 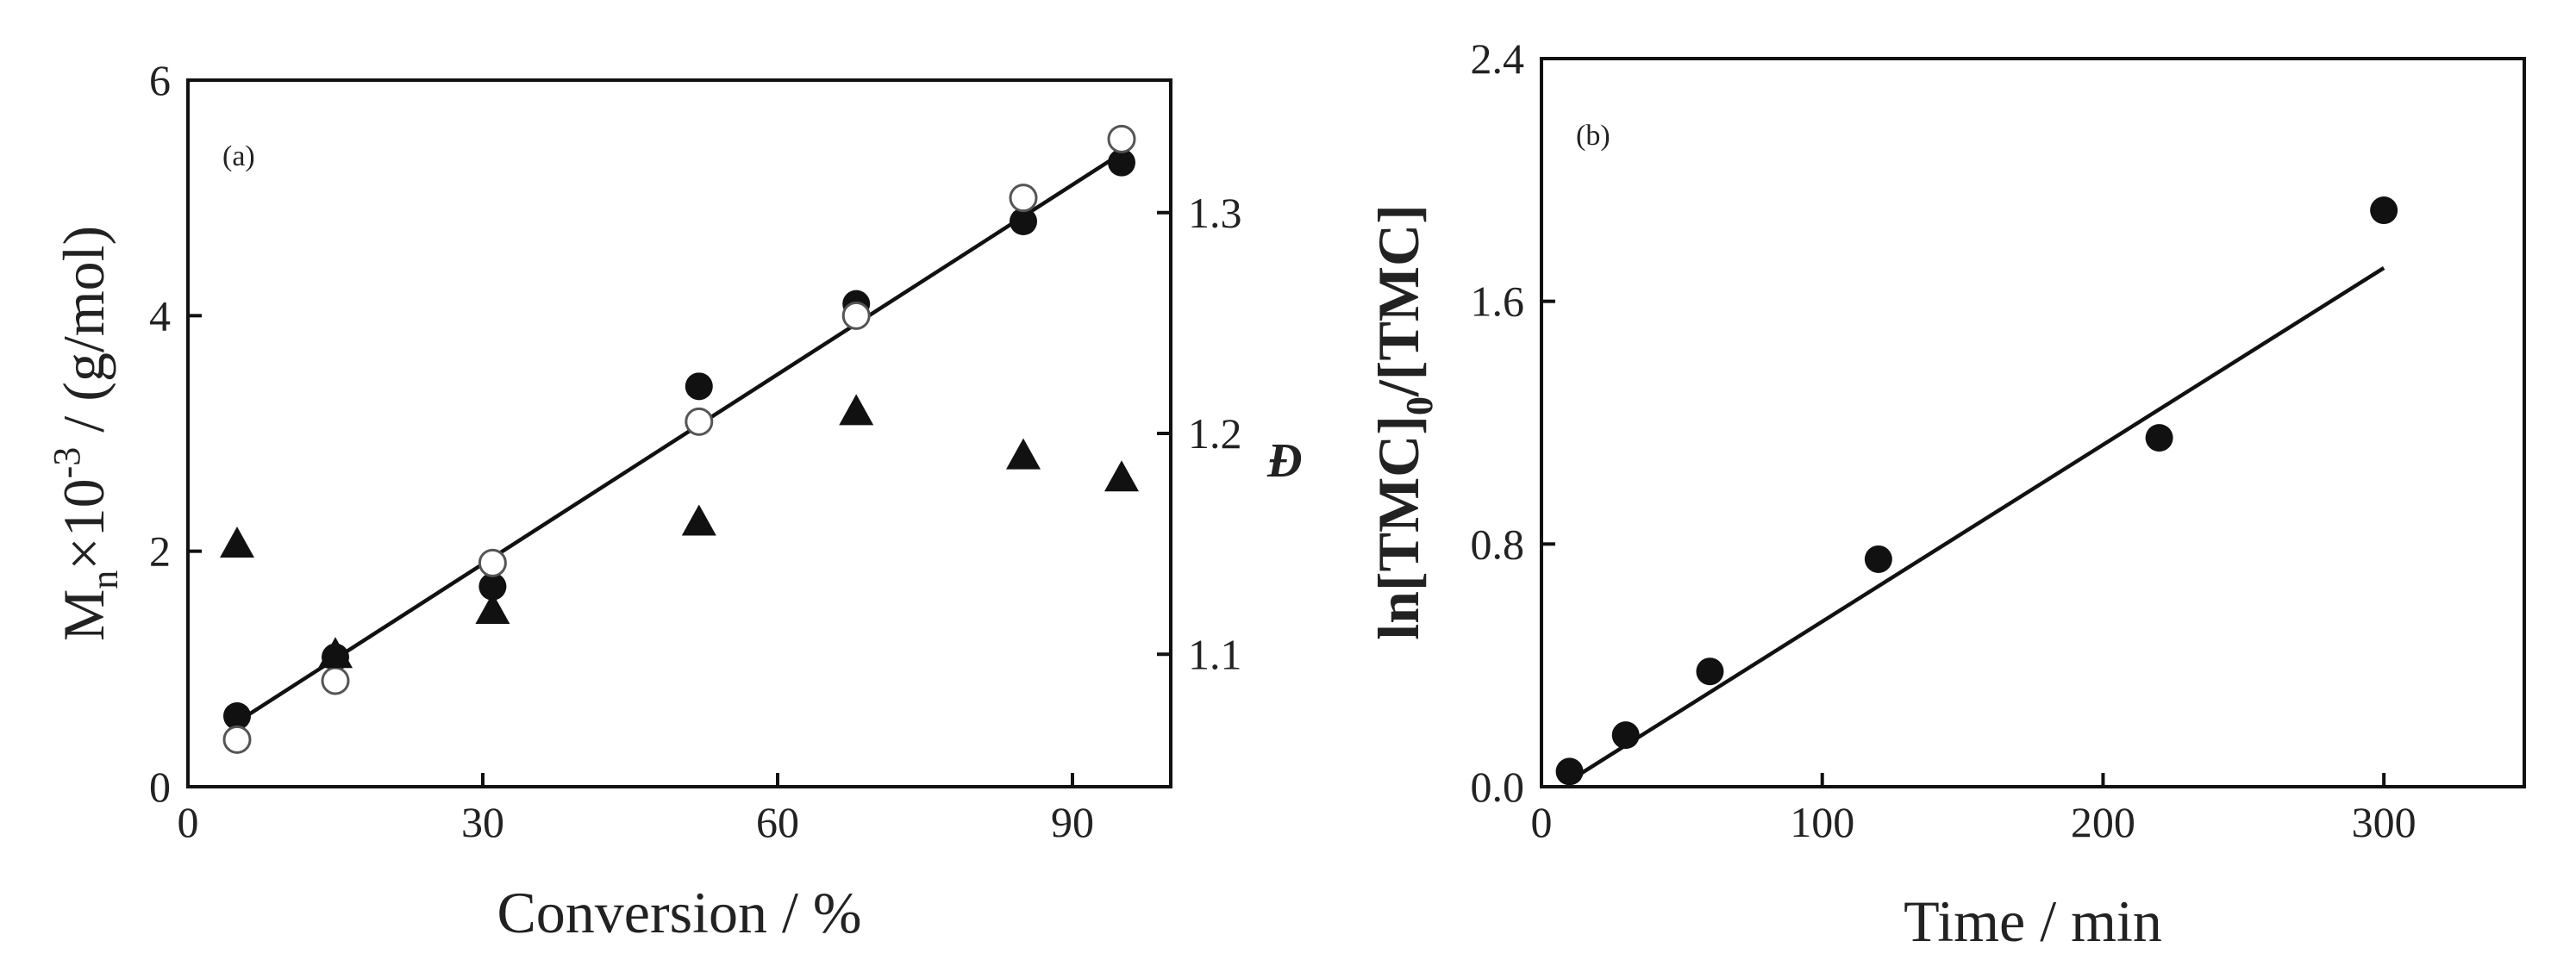 I want to click on y-tick-label: 0, so click(x=160, y=787).